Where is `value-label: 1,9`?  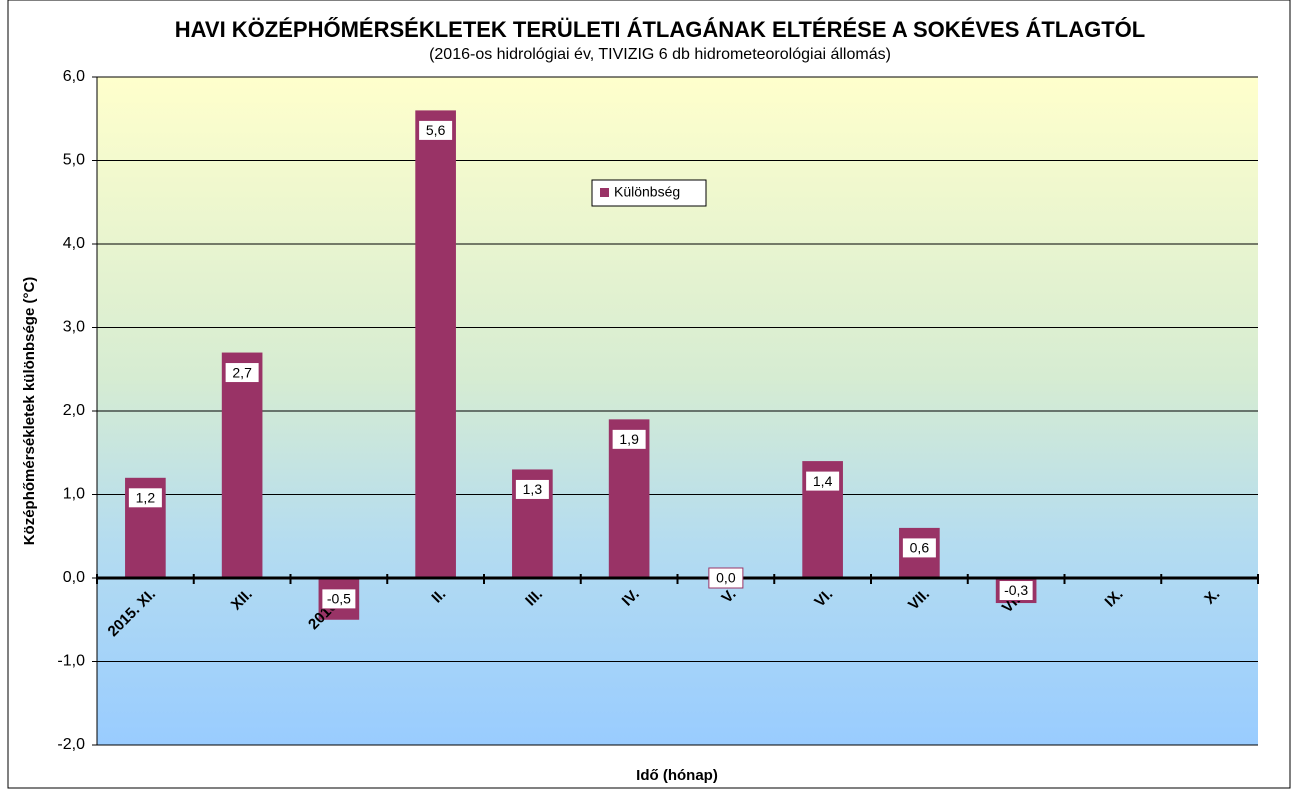
value-label: 1,9 is located at coordinates (629, 439).